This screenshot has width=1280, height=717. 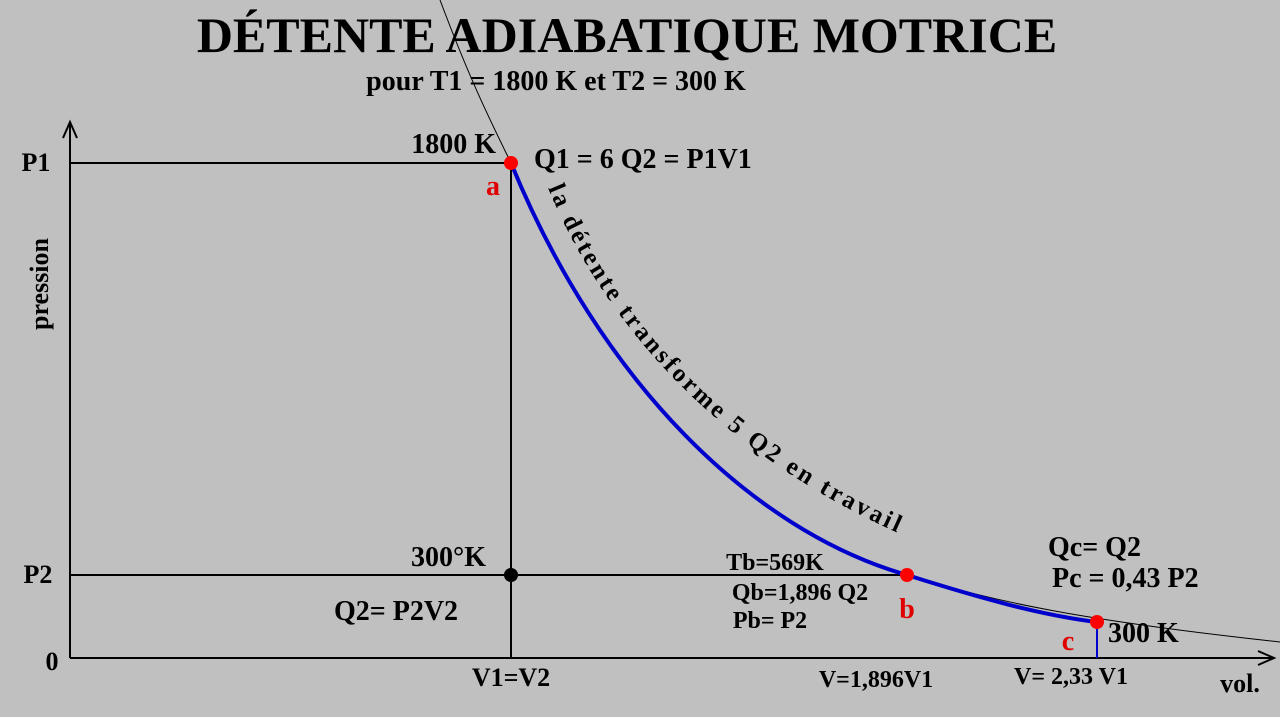 I want to click on heat-2: Q2= P2V2, so click(x=396, y=611).